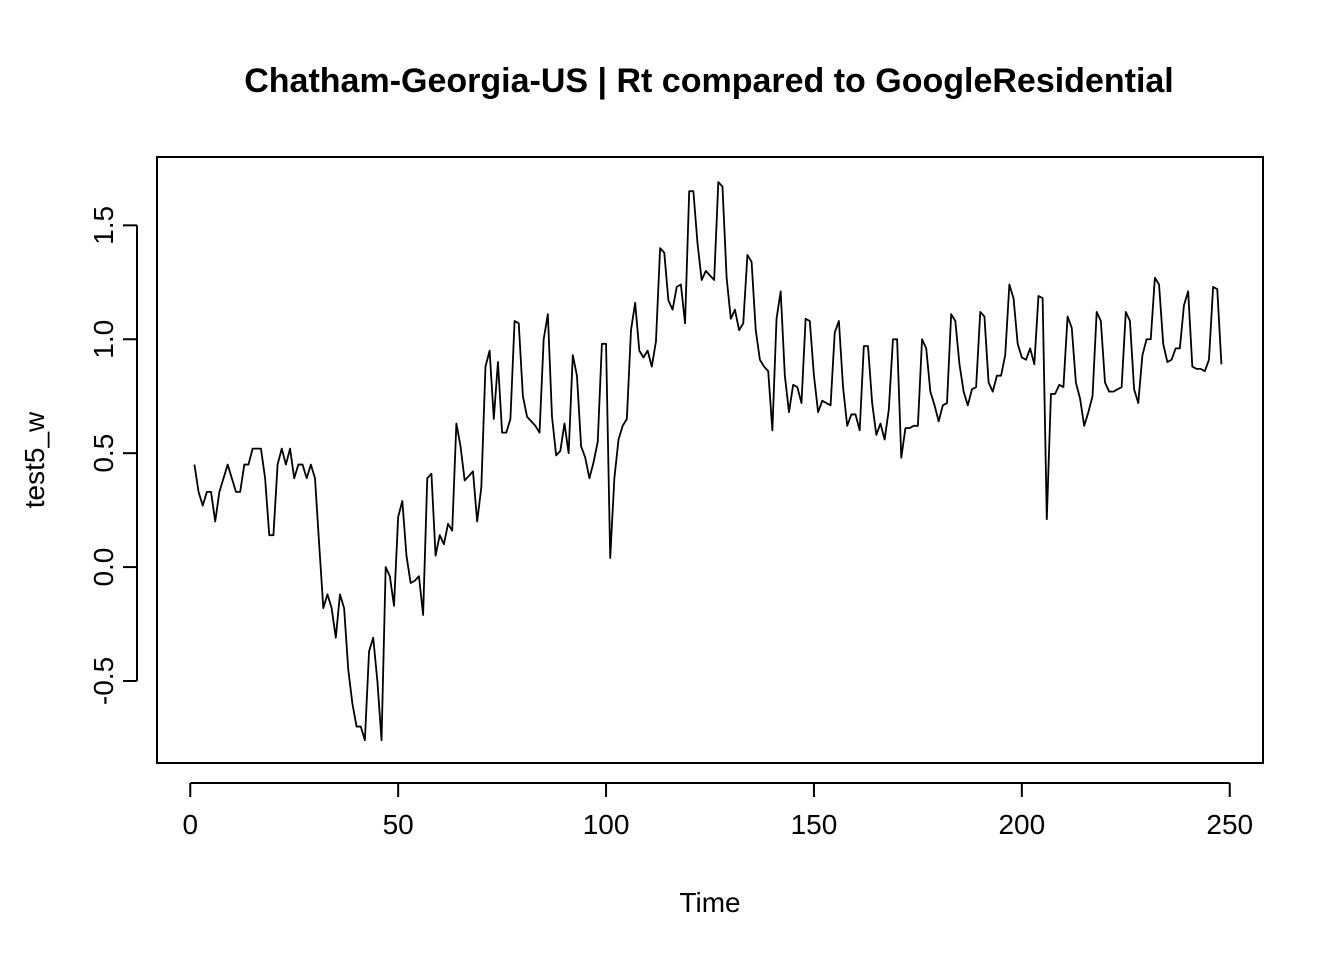 The width and height of the screenshot is (1344, 960). Describe the element at coordinates (398, 824) in the screenshot. I see `x-tick-label: 50` at that location.